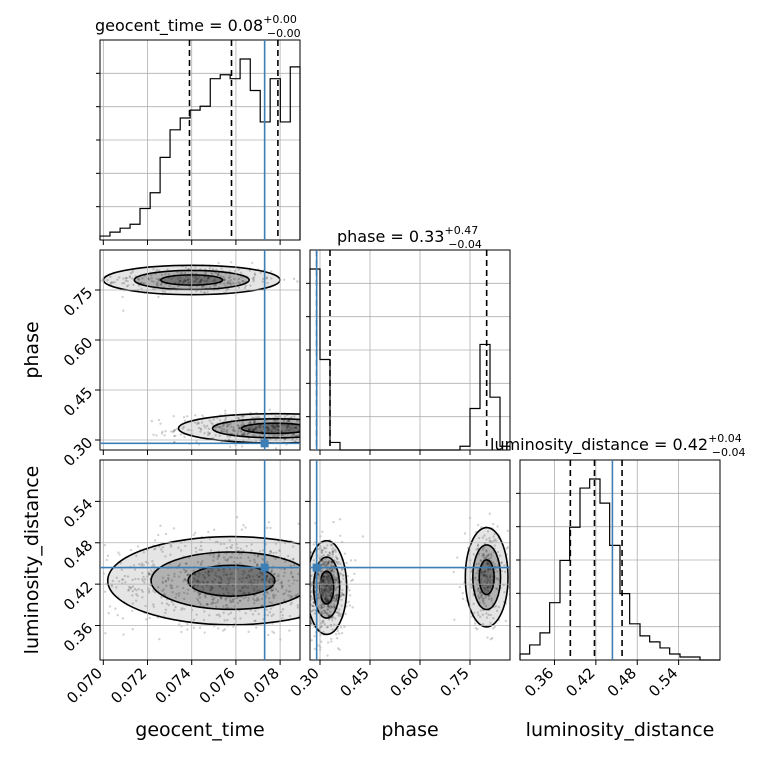  What do you see at coordinates (410, 560) in the screenshot?
I see `panel-frame` at bounding box center [410, 560].